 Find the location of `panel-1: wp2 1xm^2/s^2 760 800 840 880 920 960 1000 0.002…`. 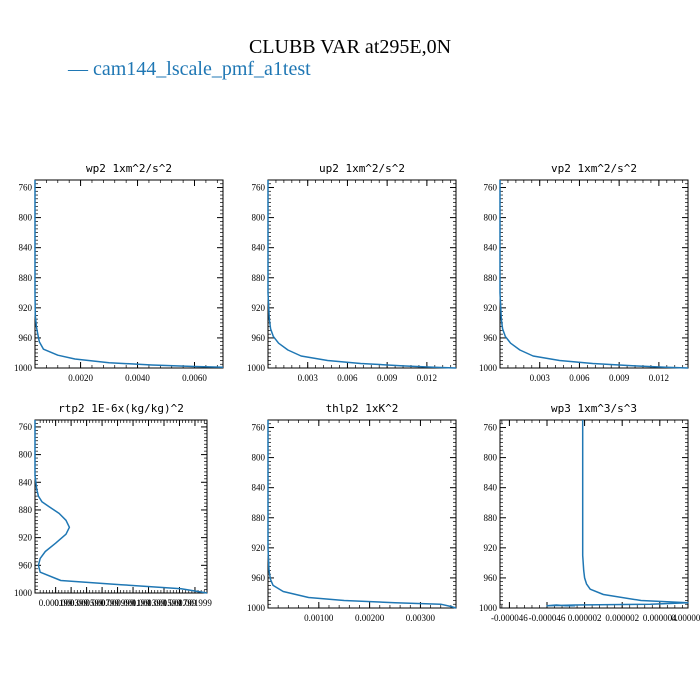

panel-1: wp2 1xm^2/s^2 760 800 840 880 920 960 1000 0.002… is located at coordinates (119, 272).